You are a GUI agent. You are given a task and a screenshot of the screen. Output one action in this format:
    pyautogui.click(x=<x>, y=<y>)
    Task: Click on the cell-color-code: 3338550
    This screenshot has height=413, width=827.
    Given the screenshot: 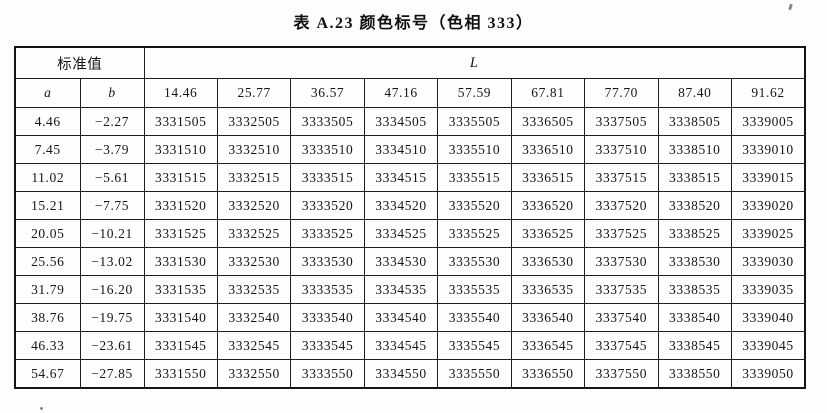 What is the action you would take?
    pyautogui.click(x=695, y=374)
    